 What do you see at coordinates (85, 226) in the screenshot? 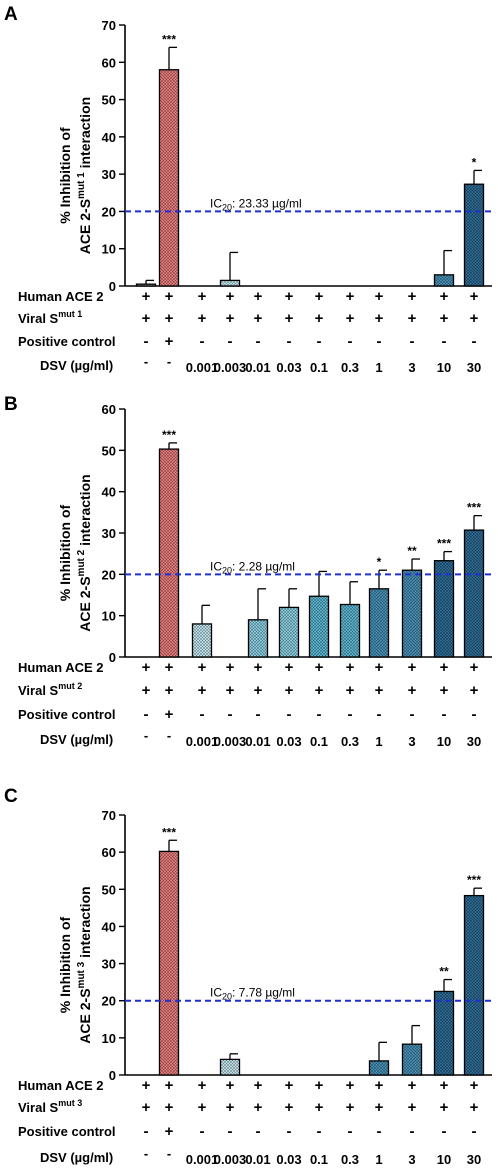
I see `y-axis-label-line2-pre: ACE 2-S` at bounding box center [85, 226].